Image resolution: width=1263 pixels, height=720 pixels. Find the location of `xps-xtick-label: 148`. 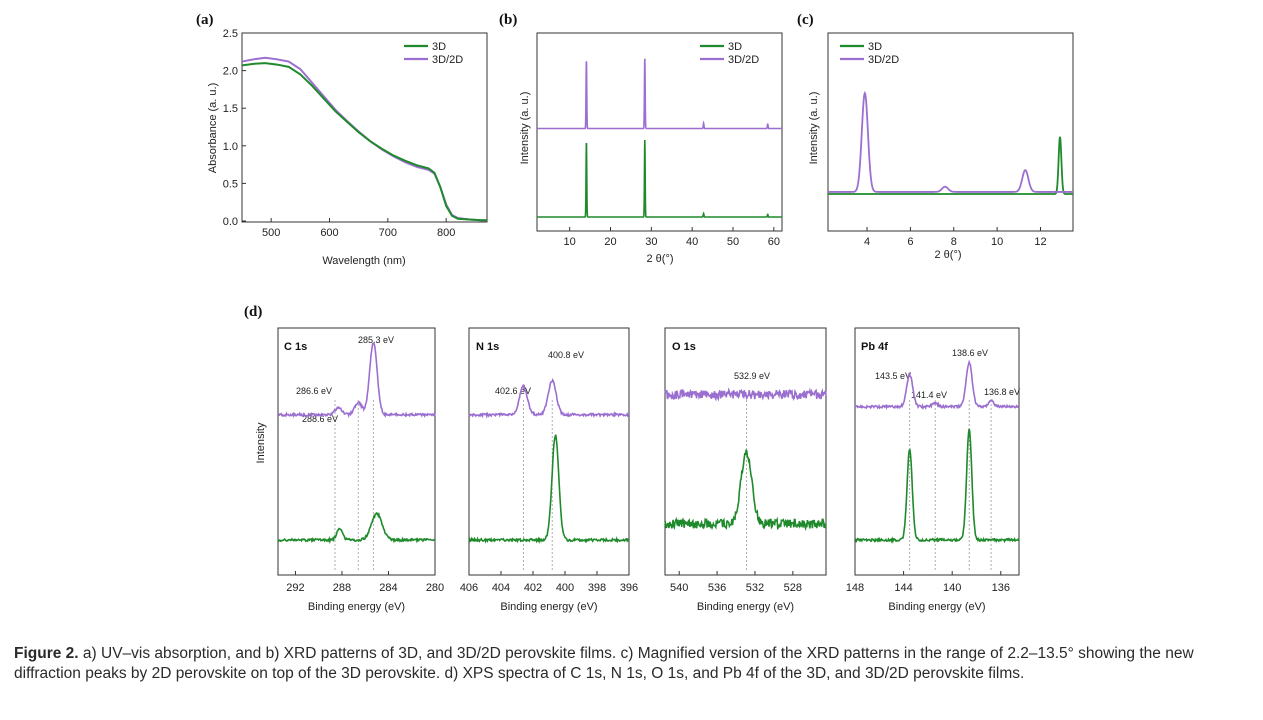

xps-xtick-label: 148 is located at coordinates (855, 588).